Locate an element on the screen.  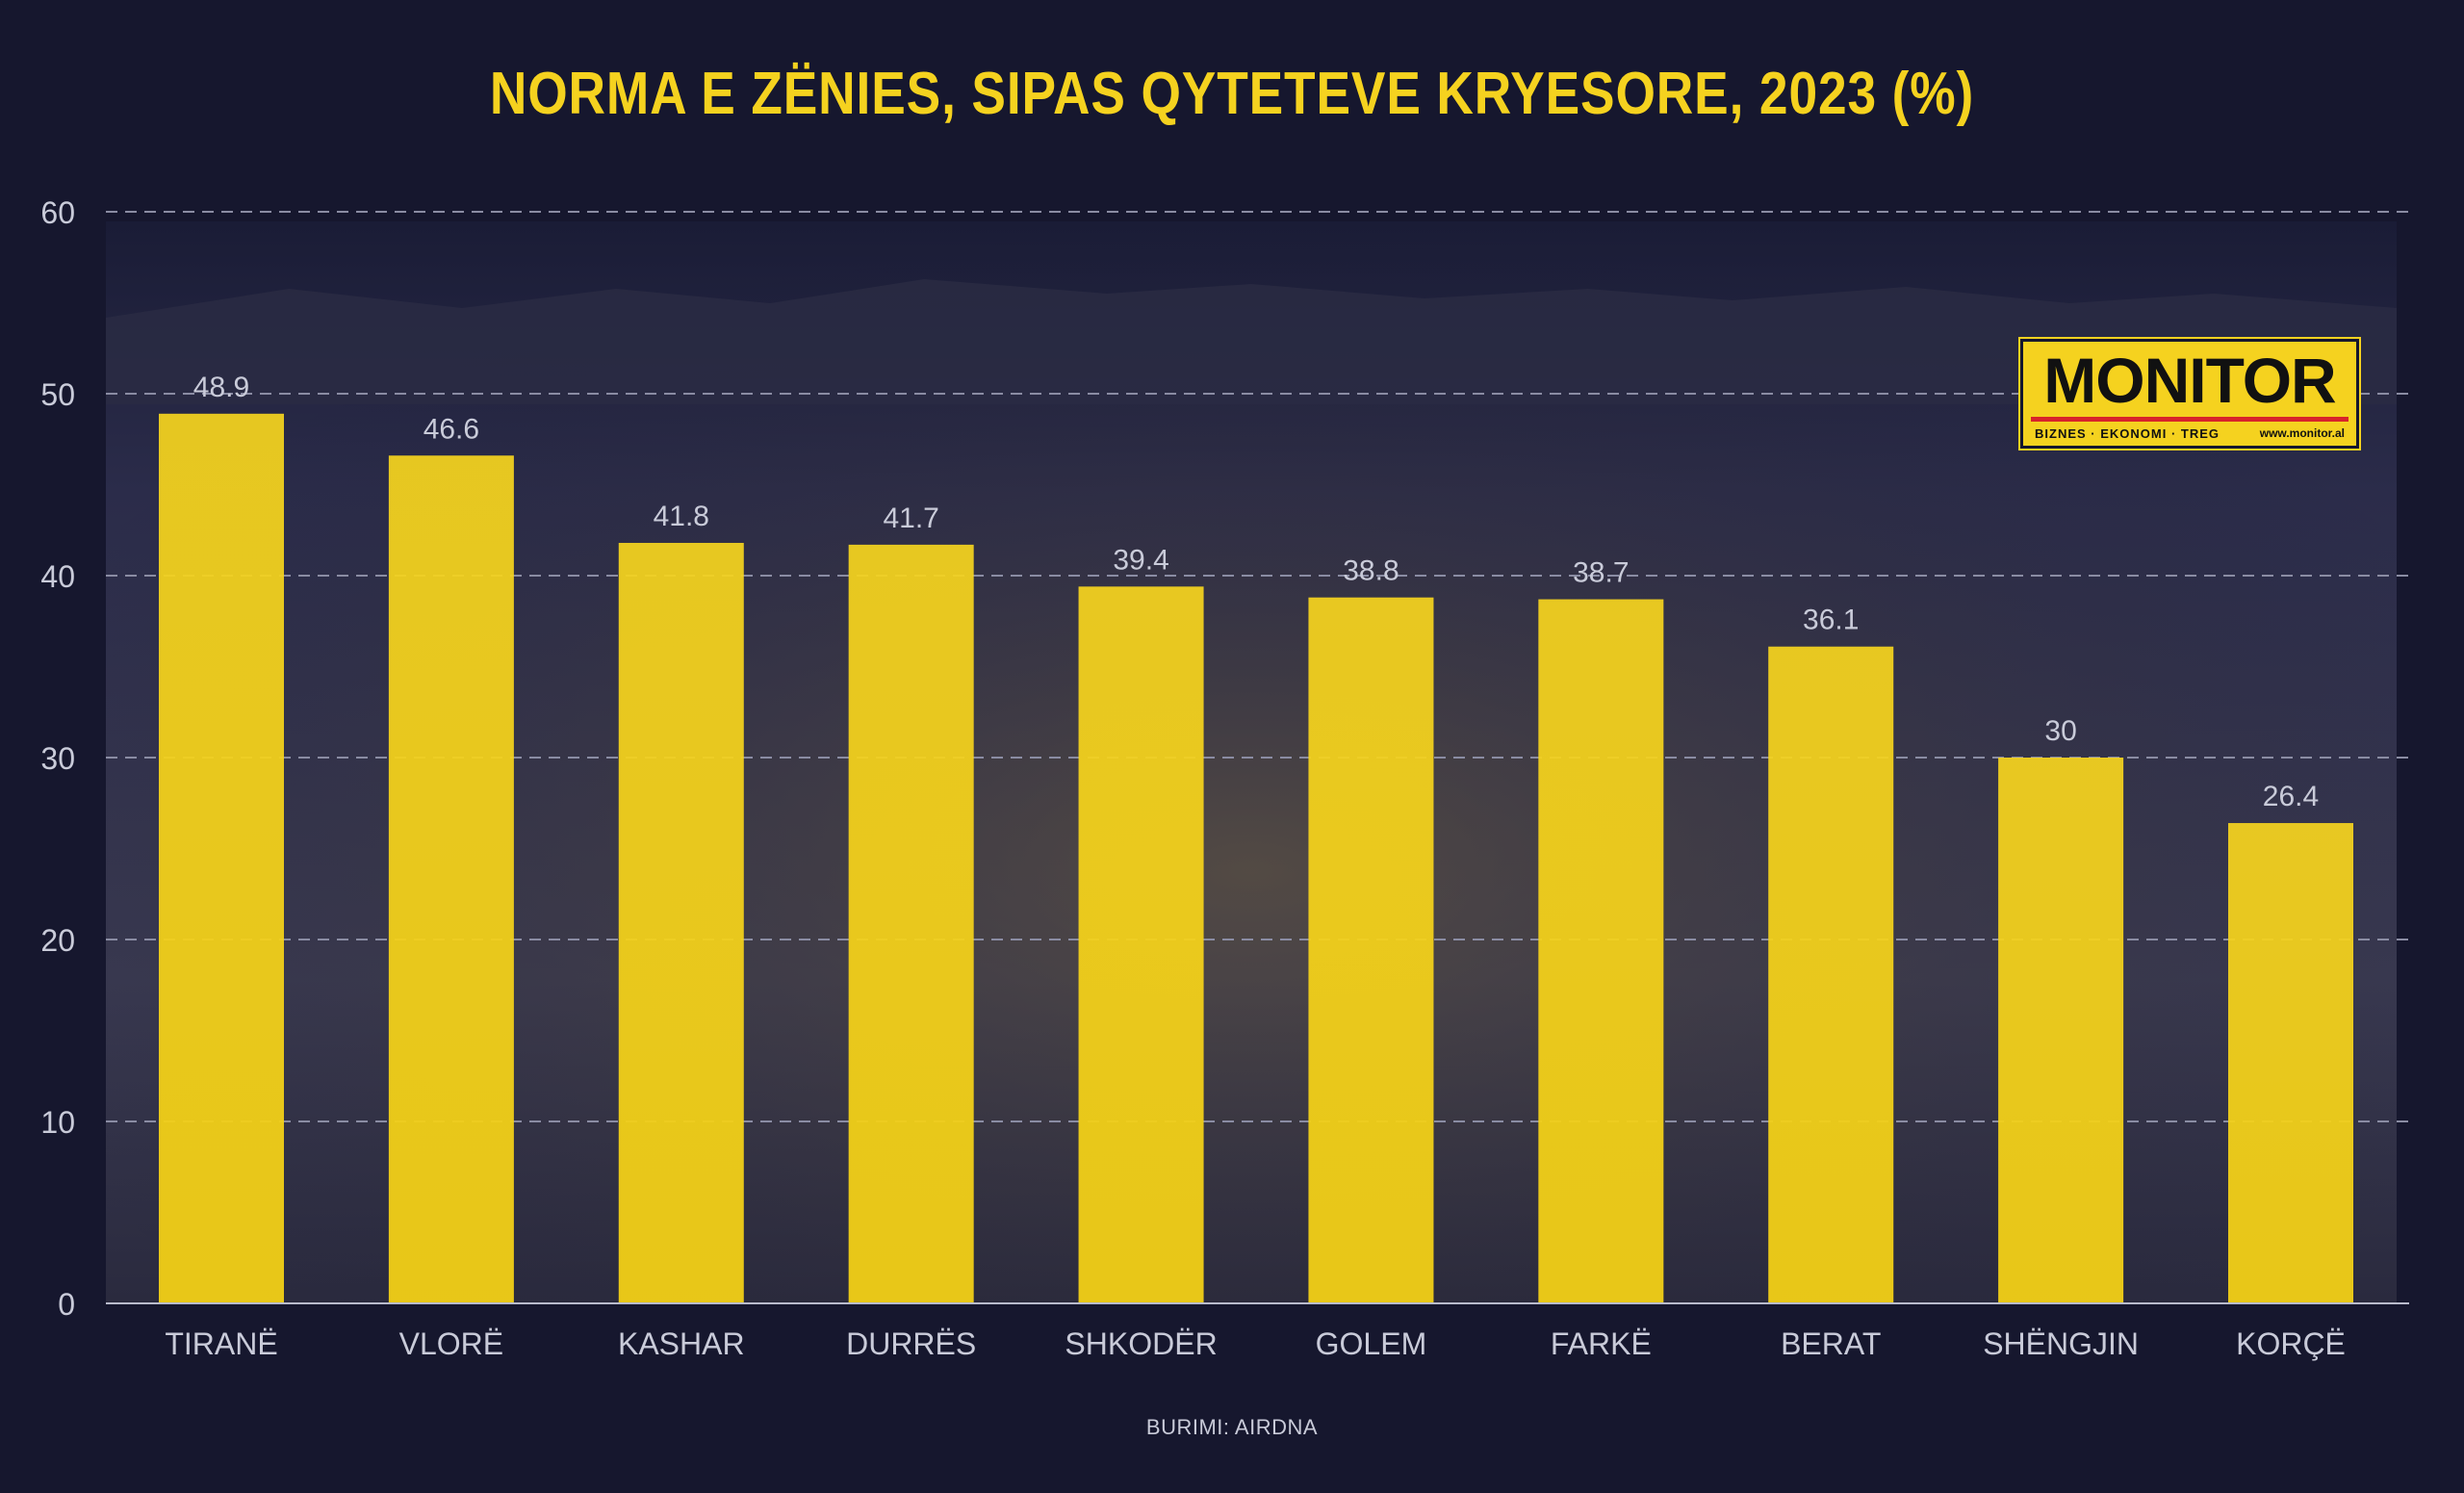
x-tick-label: SHKODËR is located at coordinates (1141, 1343).